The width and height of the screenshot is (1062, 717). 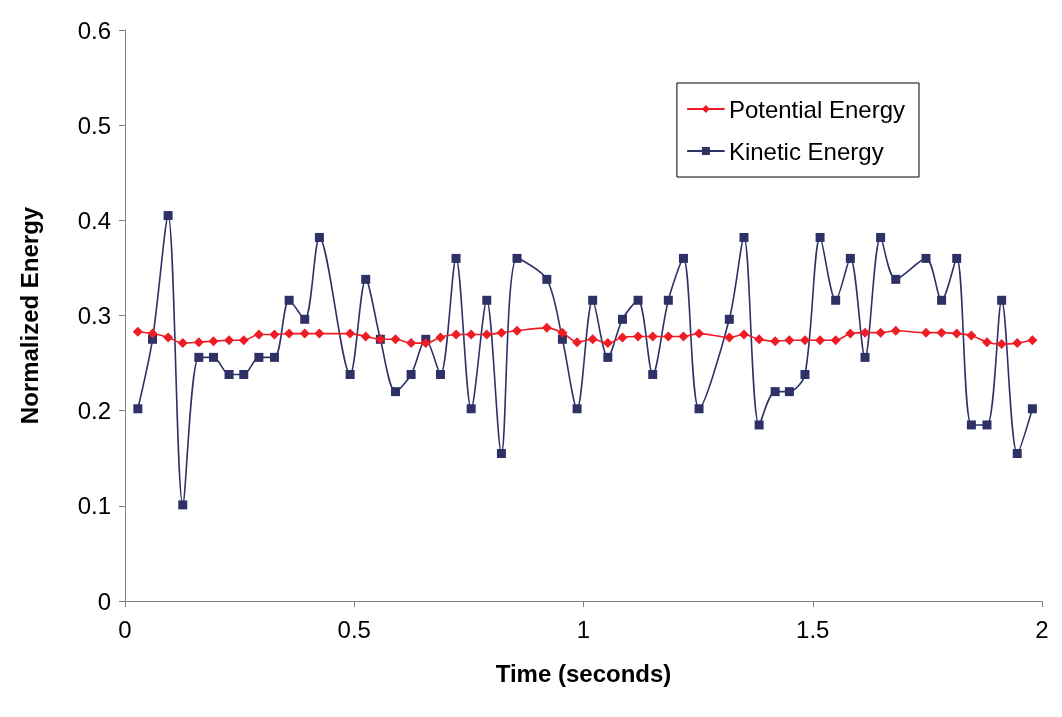 What do you see at coordinates (125, 629) in the screenshot?
I see `x-tick-label: 0` at bounding box center [125, 629].